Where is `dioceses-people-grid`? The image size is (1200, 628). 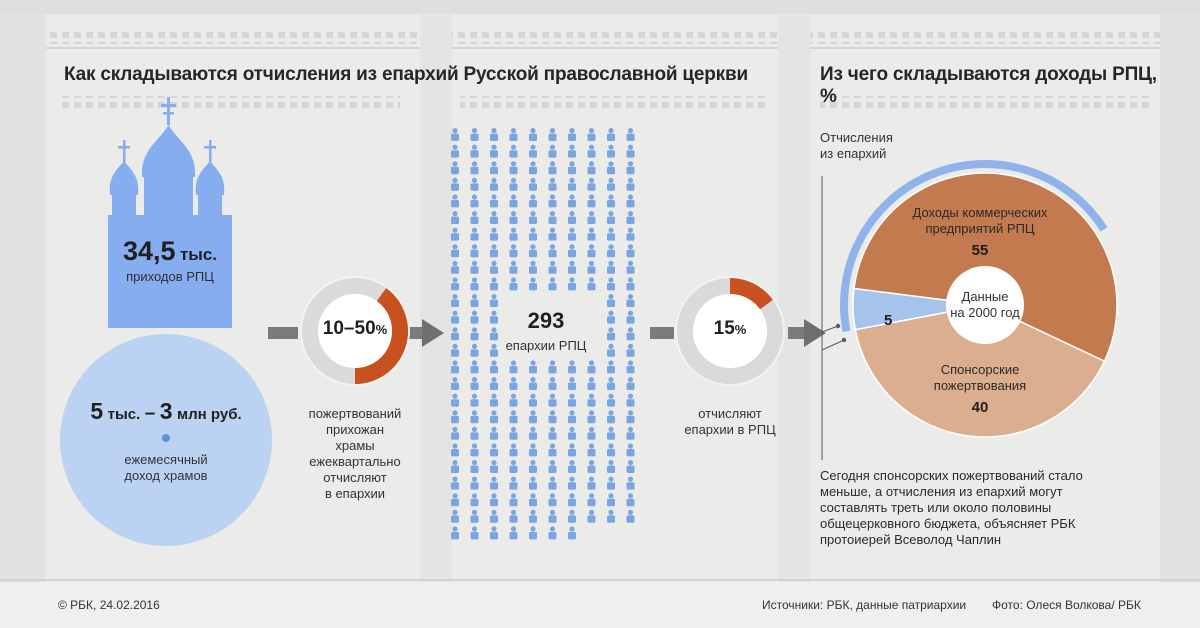
dioceses-people-grid is located at coordinates (543, 334).